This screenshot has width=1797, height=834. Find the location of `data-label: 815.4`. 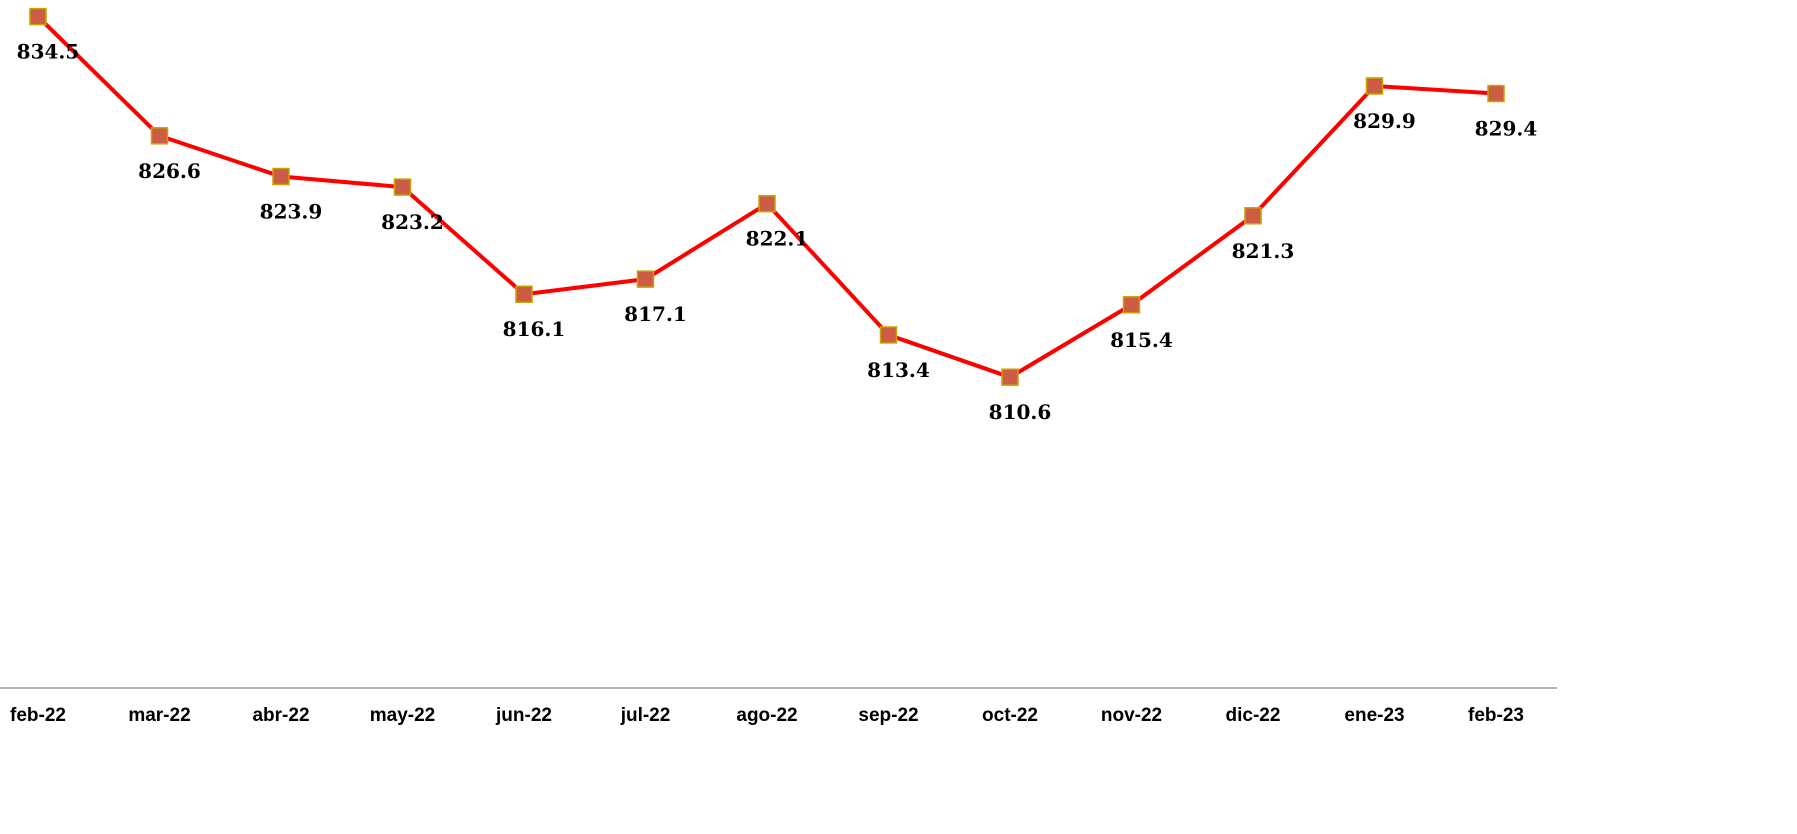

data-label: 815.4 is located at coordinates (1141, 340).